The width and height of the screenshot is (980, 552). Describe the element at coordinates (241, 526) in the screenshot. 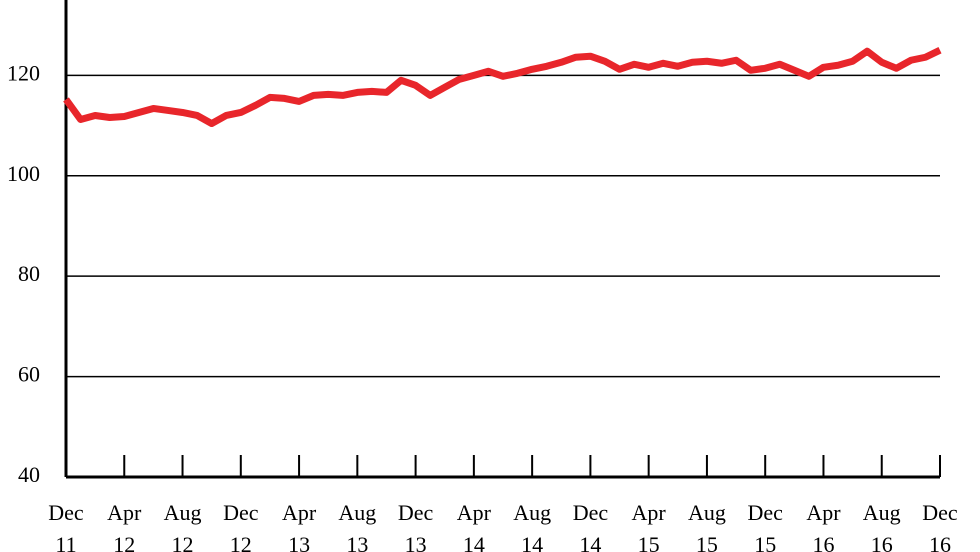

I see `x-tick-label: Dec 12` at that location.